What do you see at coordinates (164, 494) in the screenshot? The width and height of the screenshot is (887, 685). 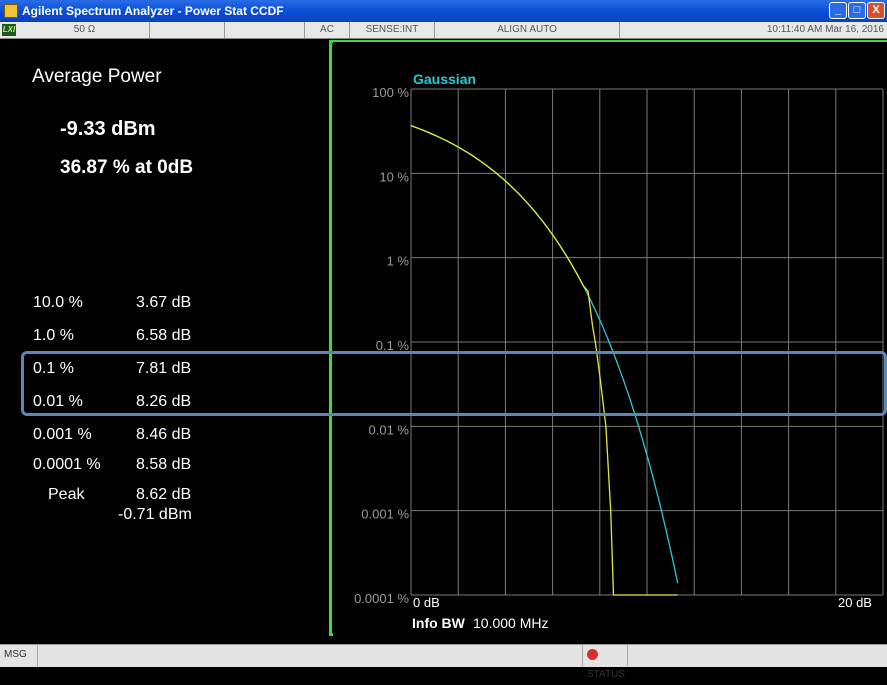 I see `peak-db: 8.62 dB` at bounding box center [164, 494].